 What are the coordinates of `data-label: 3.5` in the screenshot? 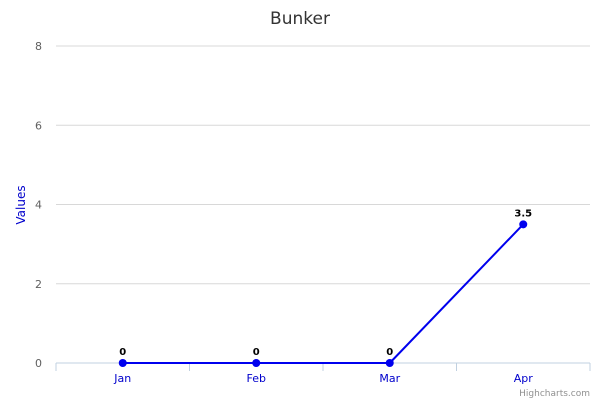 It's located at (523, 213).